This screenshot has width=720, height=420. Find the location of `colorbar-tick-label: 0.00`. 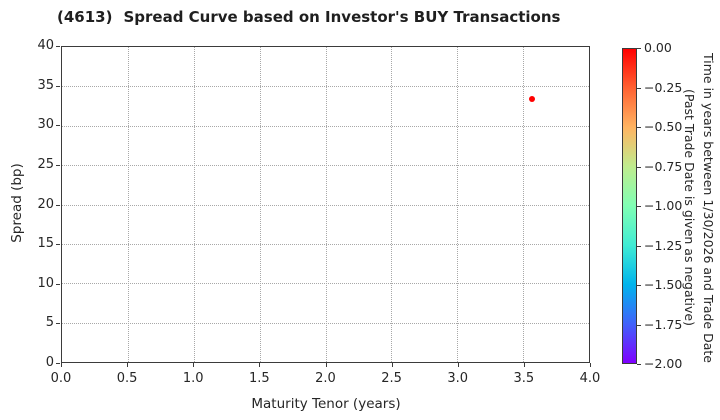

colorbar-tick-label: 0.00 is located at coordinates (658, 47).